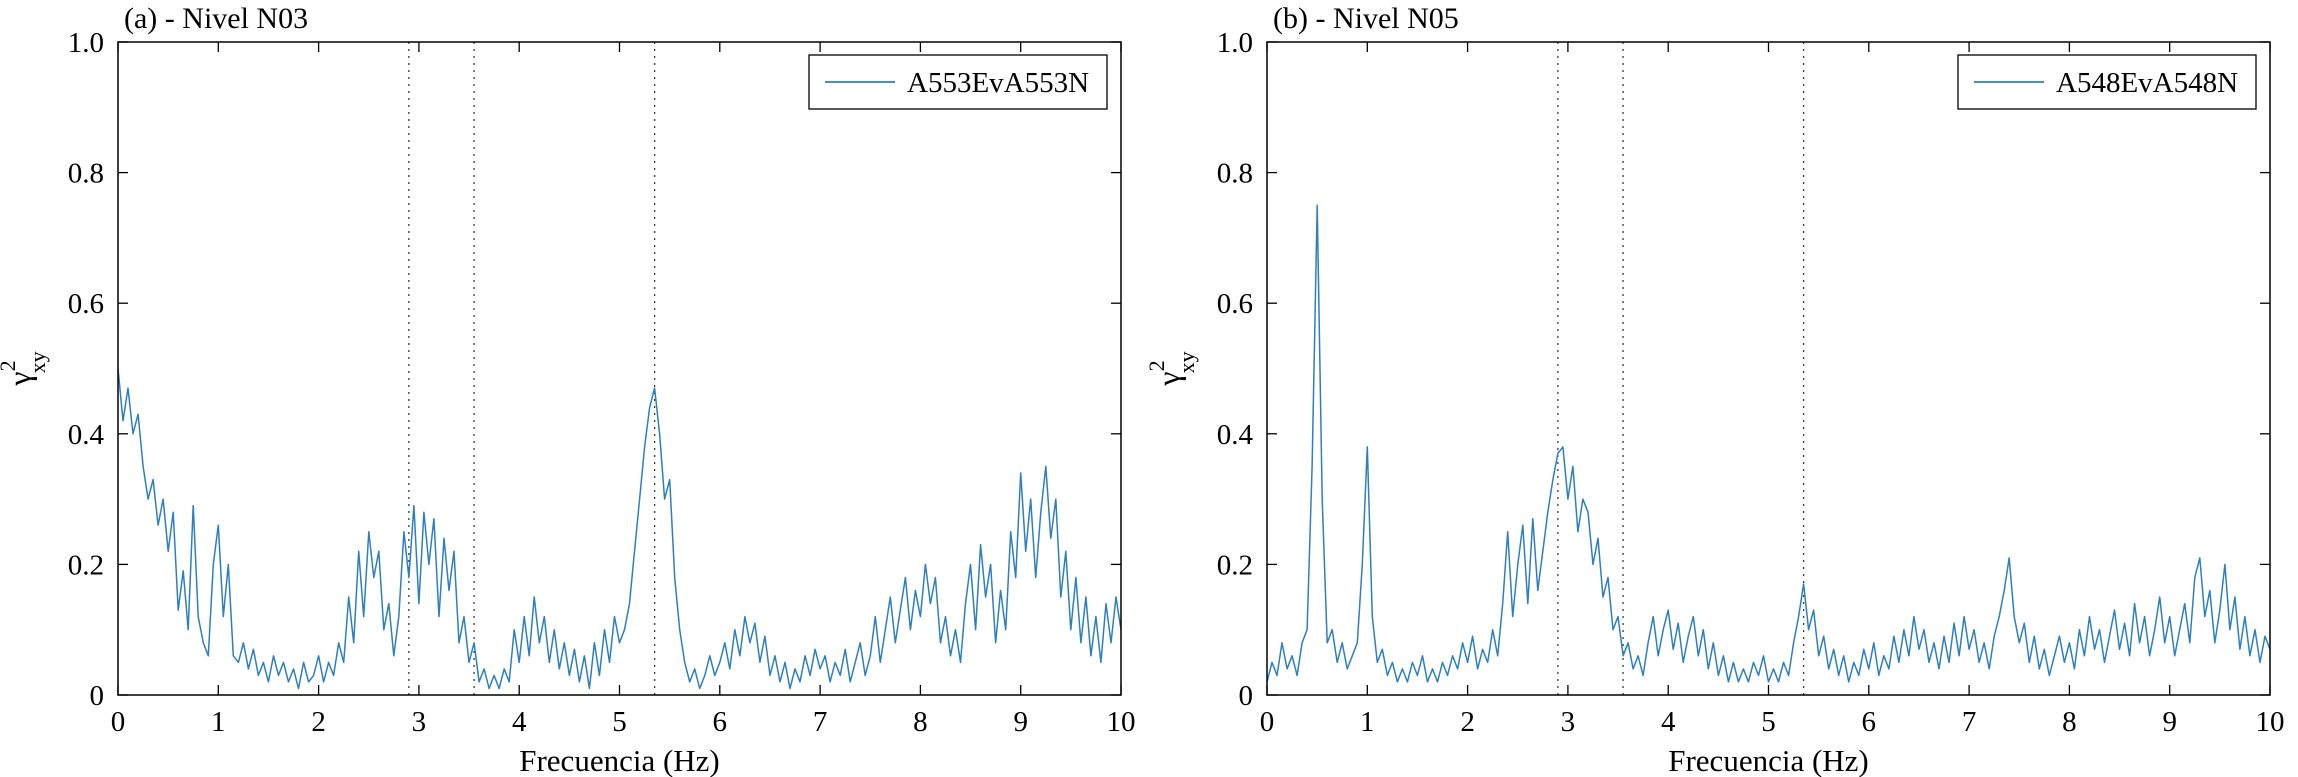 This screenshot has width=2298, height=777. Describe the element at coordinates (216, 18) in the screenshot. I see `chart-title: (a) - Nivel N03` at that location.